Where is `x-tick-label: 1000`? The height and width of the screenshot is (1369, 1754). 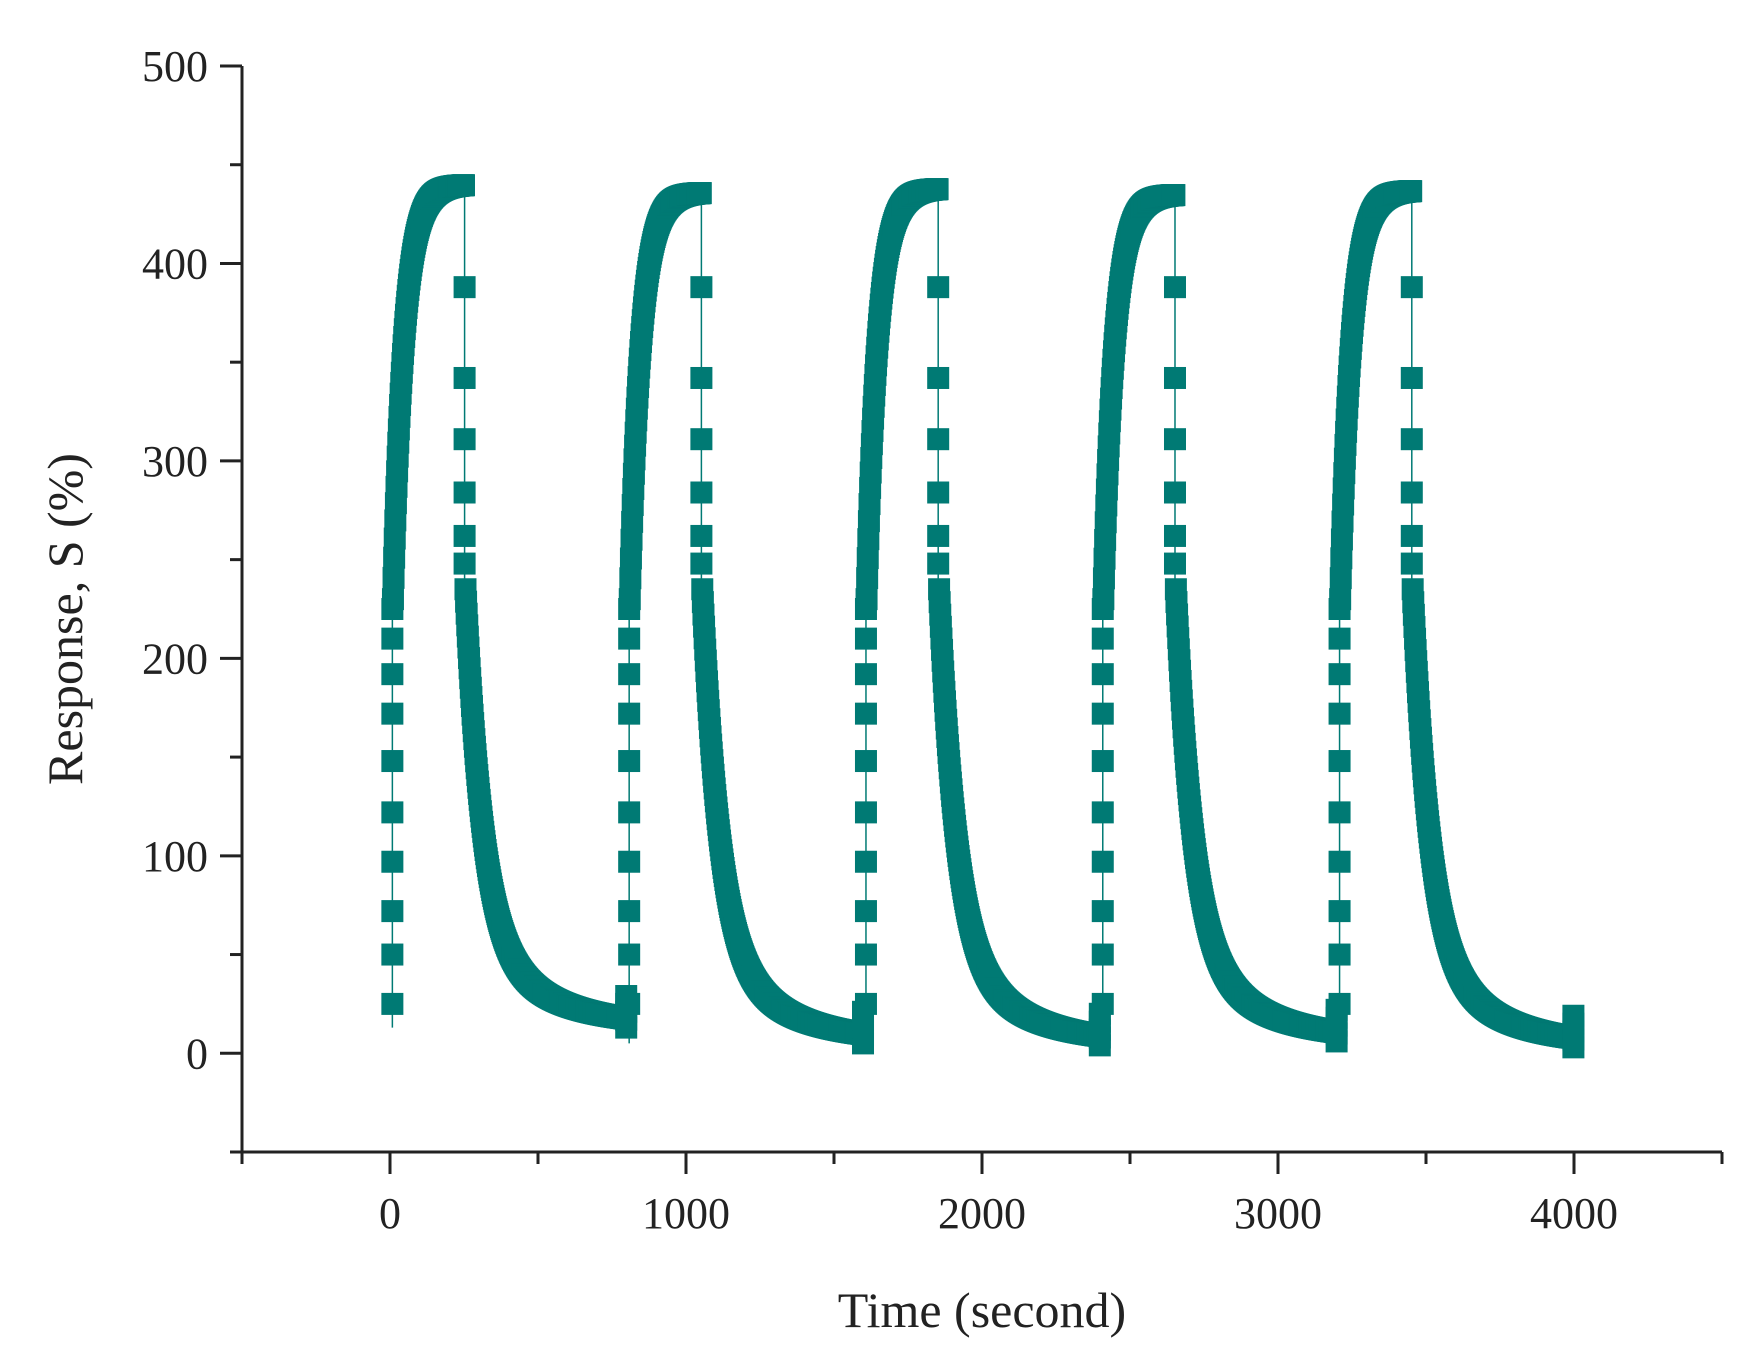
x-tick-label: 1000 is located at coordinates (686, 1213).